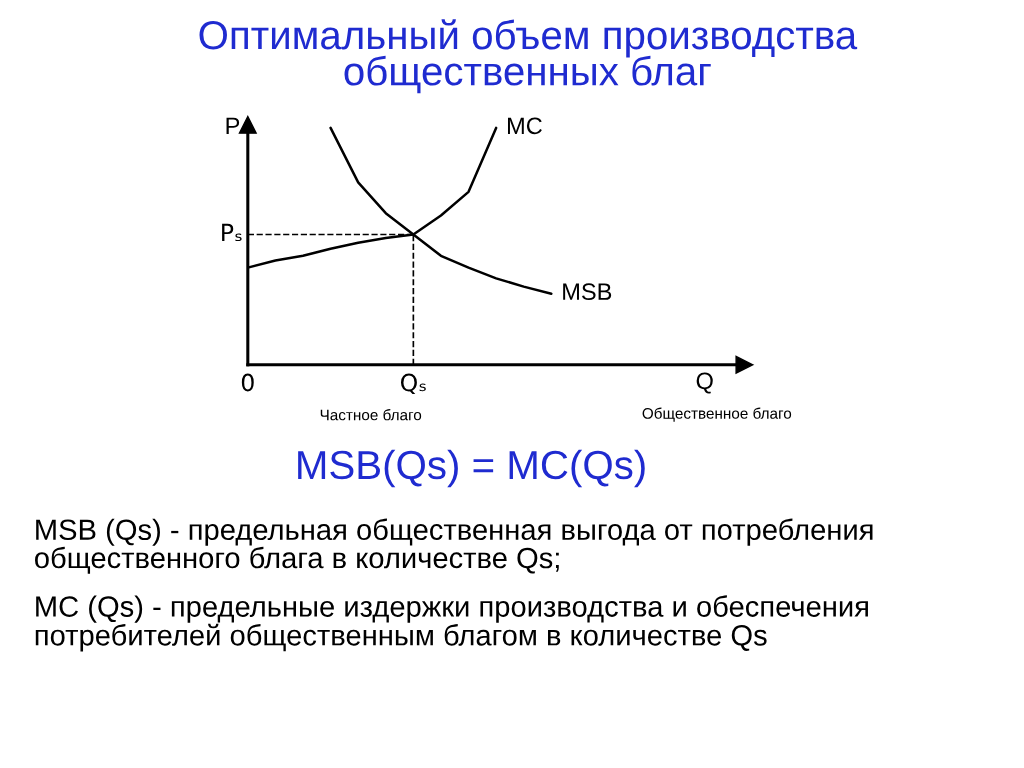 The width and height of the screenshot is (1024, 768). I want to click on y-axis-title: P, so click(233, 125).